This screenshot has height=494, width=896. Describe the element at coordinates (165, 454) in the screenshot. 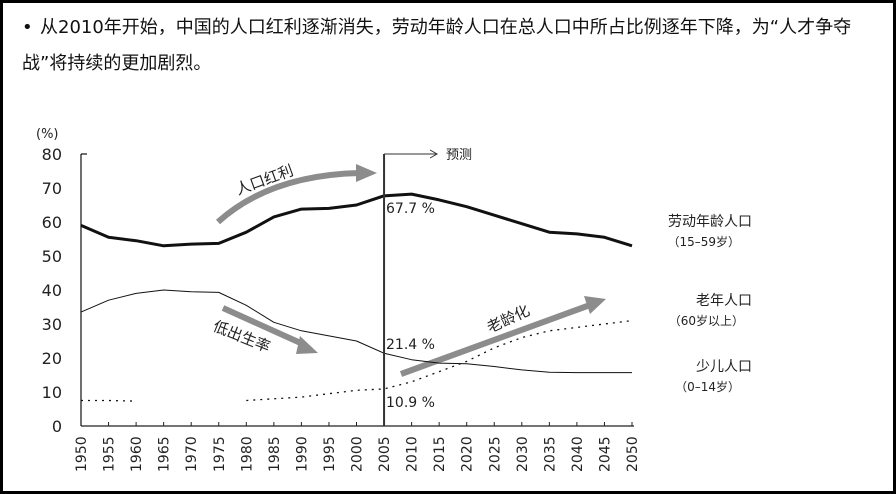

I see `x-tick-label: 1965` at that location.